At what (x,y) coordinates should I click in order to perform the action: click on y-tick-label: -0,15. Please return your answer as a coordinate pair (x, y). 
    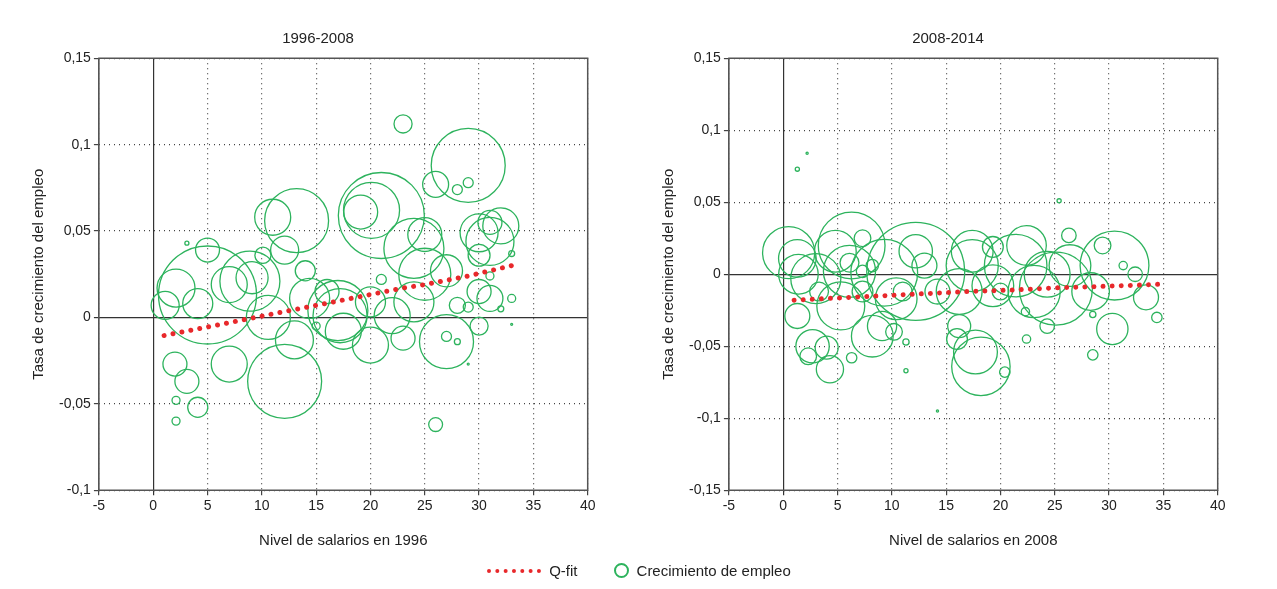
    Looking at the image, I should click on (705, 489).